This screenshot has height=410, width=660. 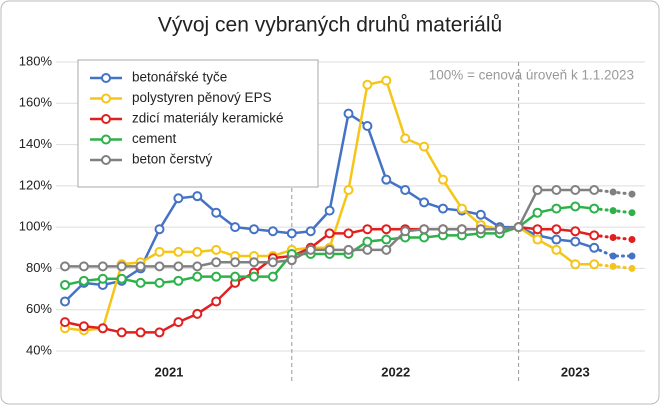 What do you see at coordinates (575, 371) in the screenshot?
I see `x-group-label: 2023` at bounding box center [575, 371].